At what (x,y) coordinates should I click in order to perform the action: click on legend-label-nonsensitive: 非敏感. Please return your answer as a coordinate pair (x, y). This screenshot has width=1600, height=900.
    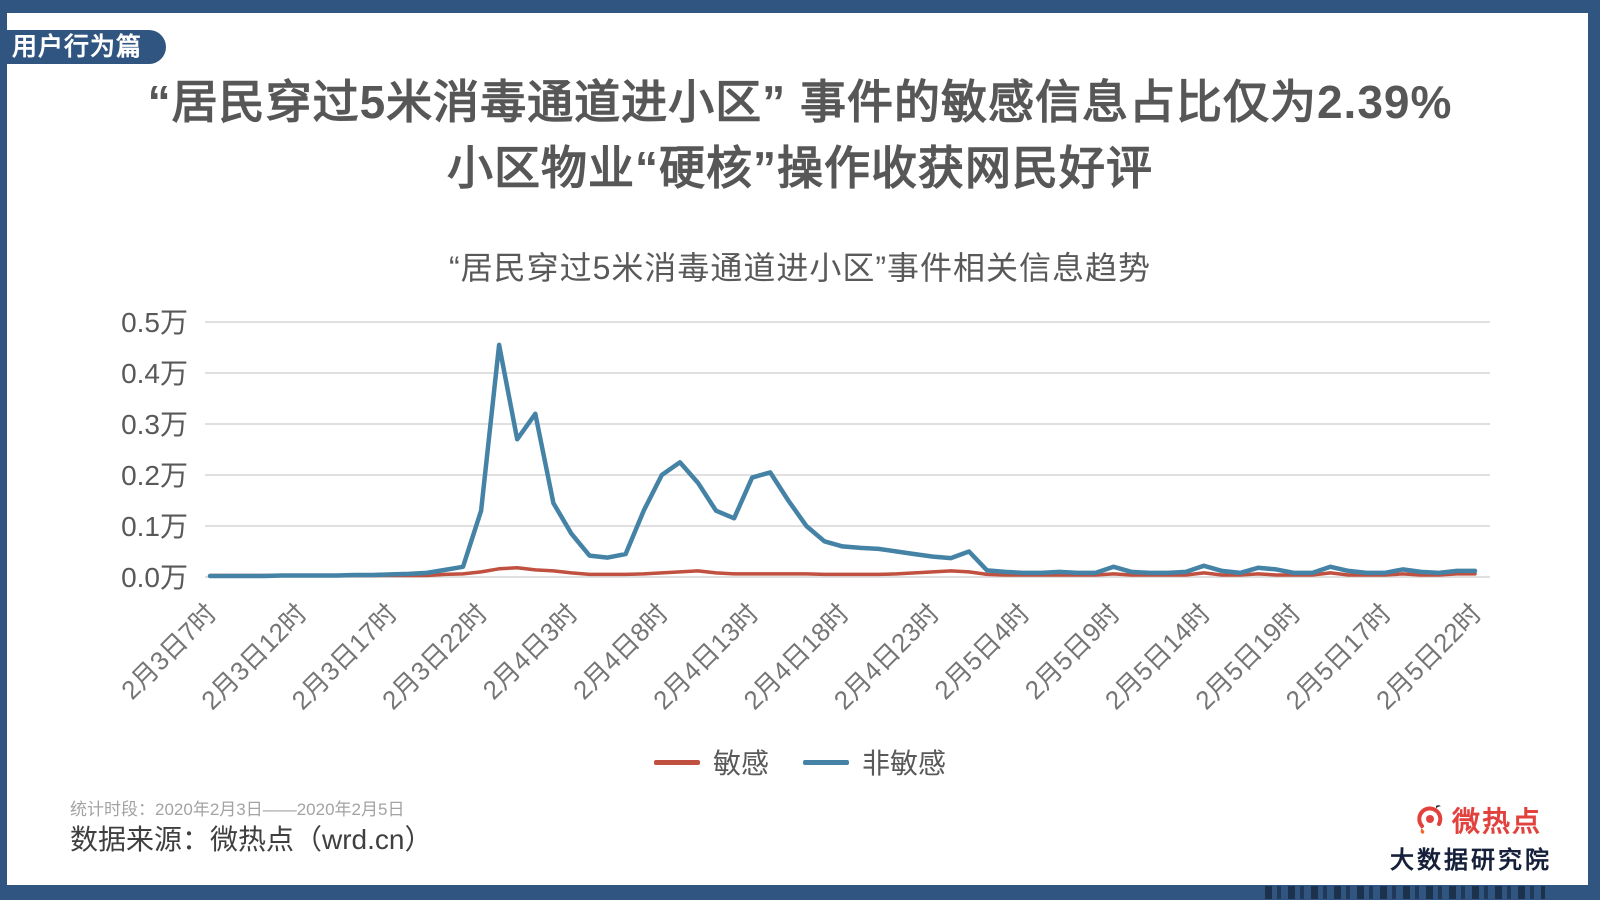
    Looking at the image, I should click on (904, 763).